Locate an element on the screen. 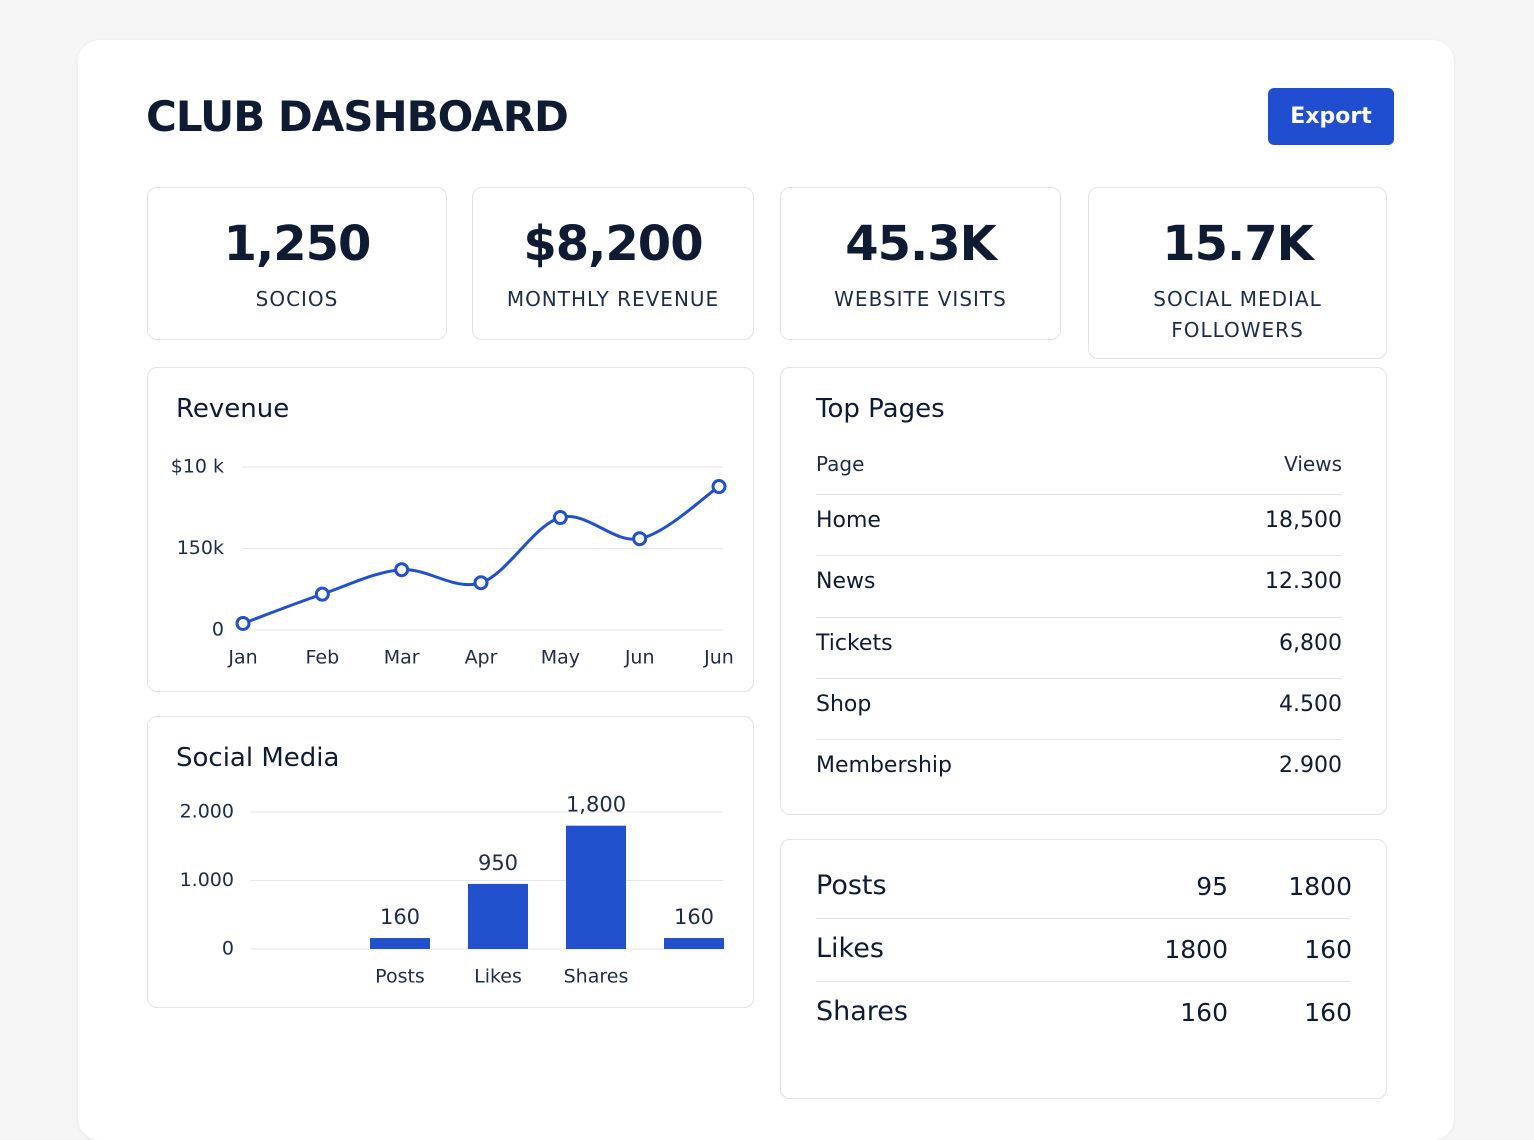  kpi-label: SOCIAL MEDIAL FOLLOWERS is located at coordinates (1237, 314).